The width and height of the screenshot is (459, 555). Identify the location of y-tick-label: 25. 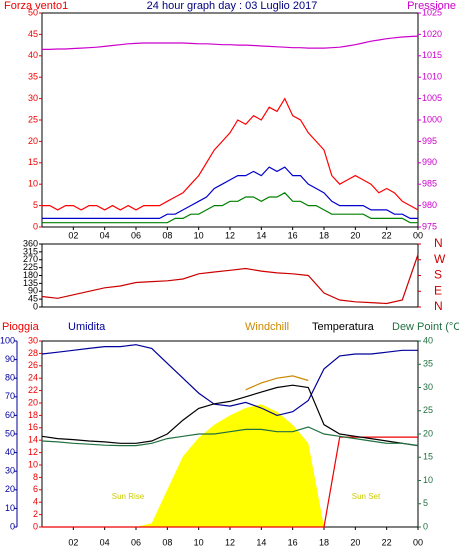
(33, 119).